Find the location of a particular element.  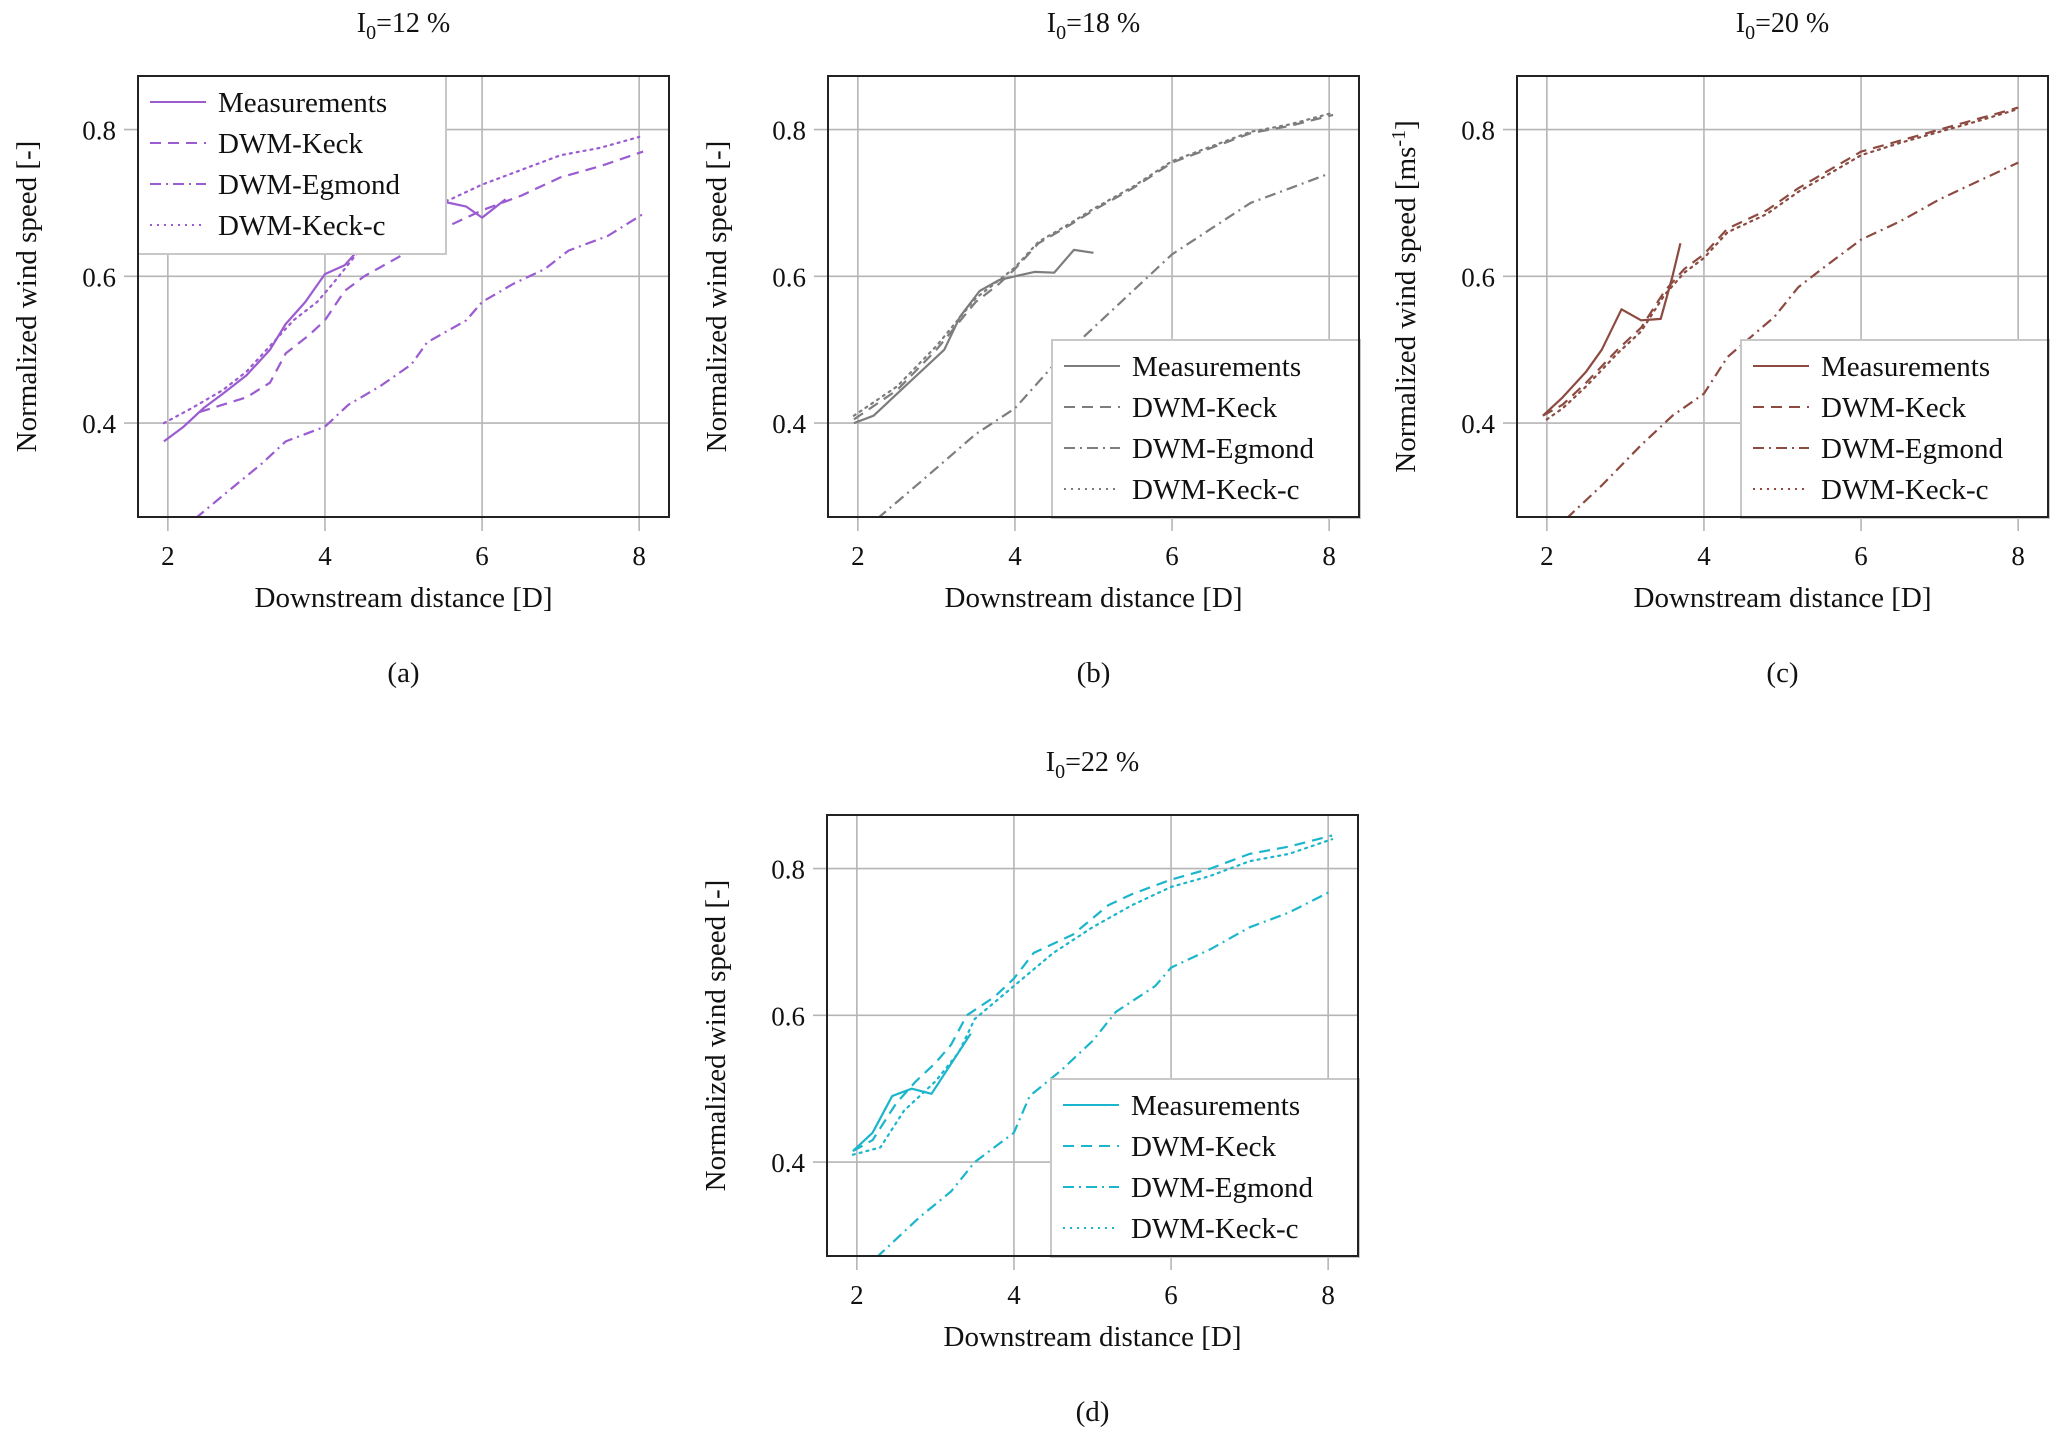

chart-title: I0=12 % is located at coordinates (403, 26).